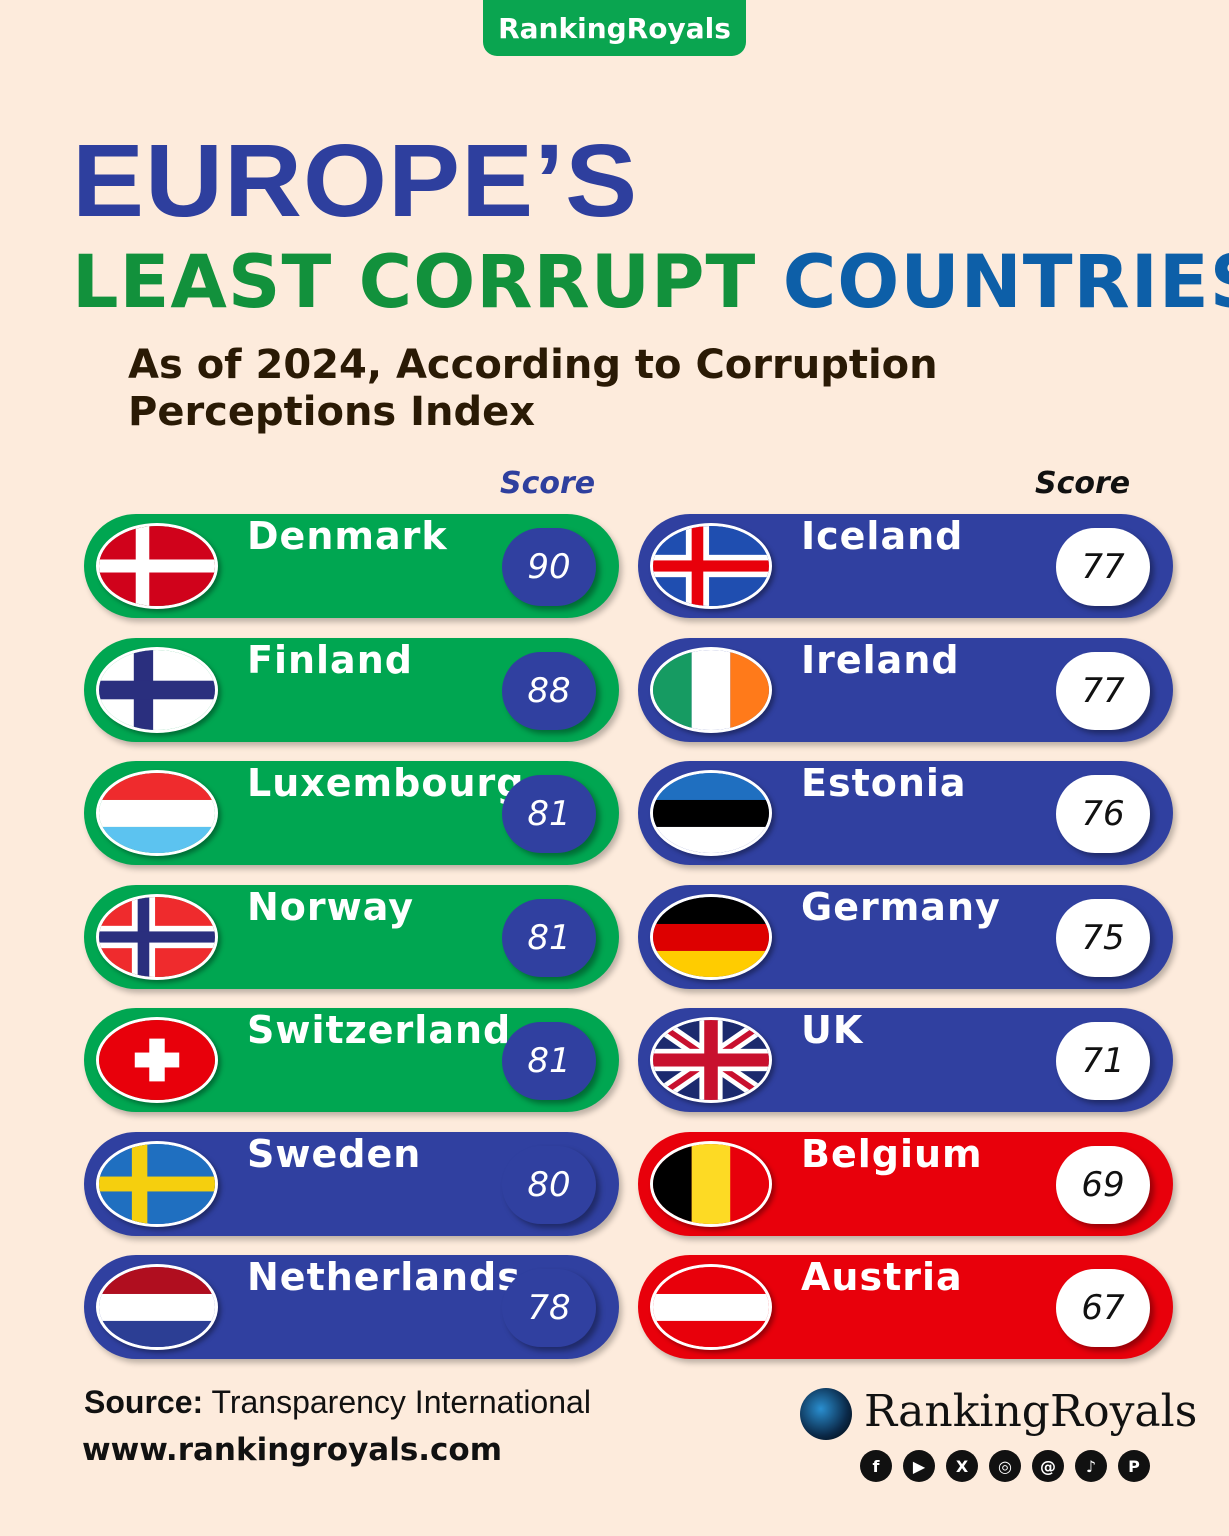 The image size is (1229, 1536). What do you see at coordinates (905, 1183) in the screenshot?
I see `list-item: Belgium 69` at bounding box center [905, 1183].